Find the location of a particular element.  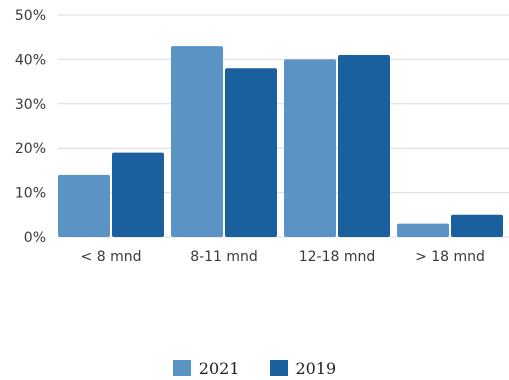

x-category-label-3: > 18 mnd is located at coordinates (450, 257).